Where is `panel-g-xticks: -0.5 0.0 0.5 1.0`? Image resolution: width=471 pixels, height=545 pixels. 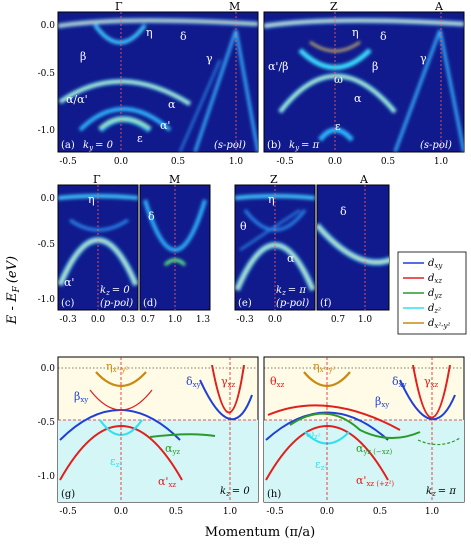
panel-g-xticks: -0.5 0.0 0.5 1.0 is located at coordinates (148, 512).